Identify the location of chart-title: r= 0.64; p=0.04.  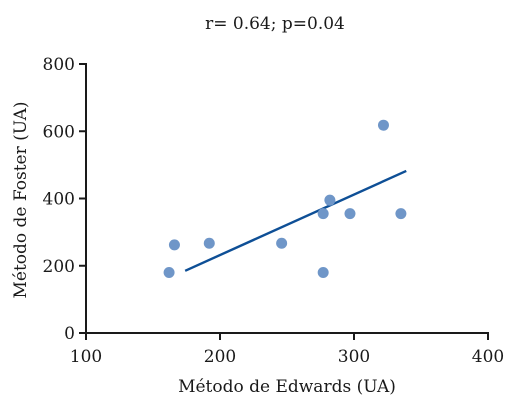
(275, 24).